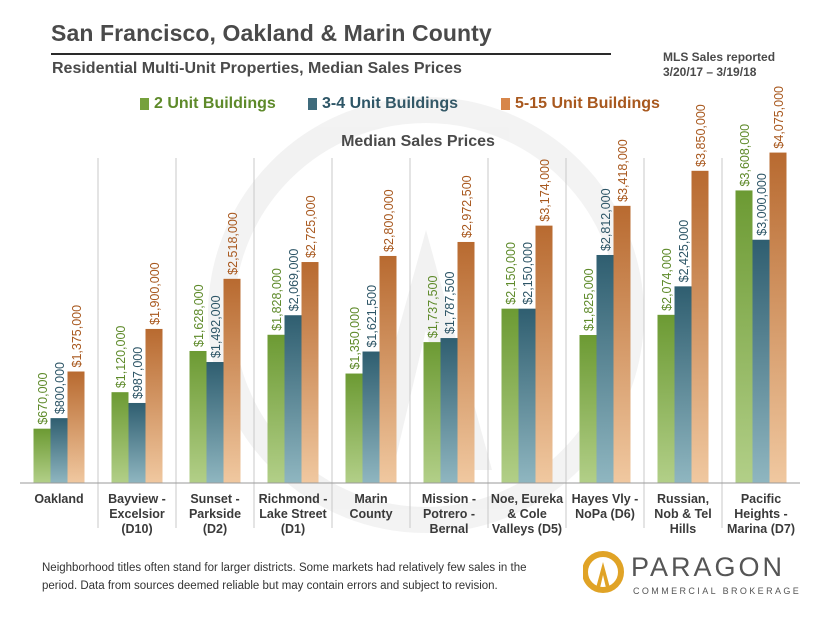 The width and height of the screenshot is (835, 626). I want to click on data-label: $2,812,000, so click(606, 219).